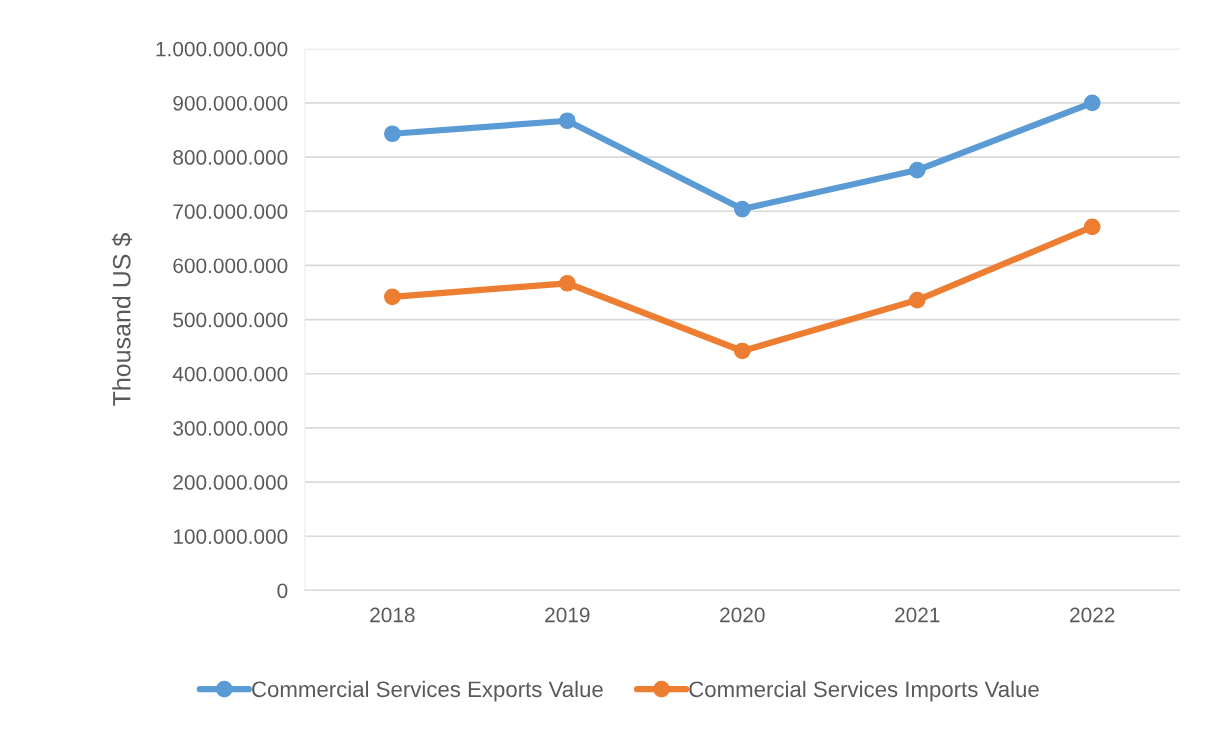 The height and width of the screenshot is (738, 1205). What do you see at coordinates (917, 615) in the screenshot?
I see `x-tick-label: 2021` at bounding box center [917, 615].